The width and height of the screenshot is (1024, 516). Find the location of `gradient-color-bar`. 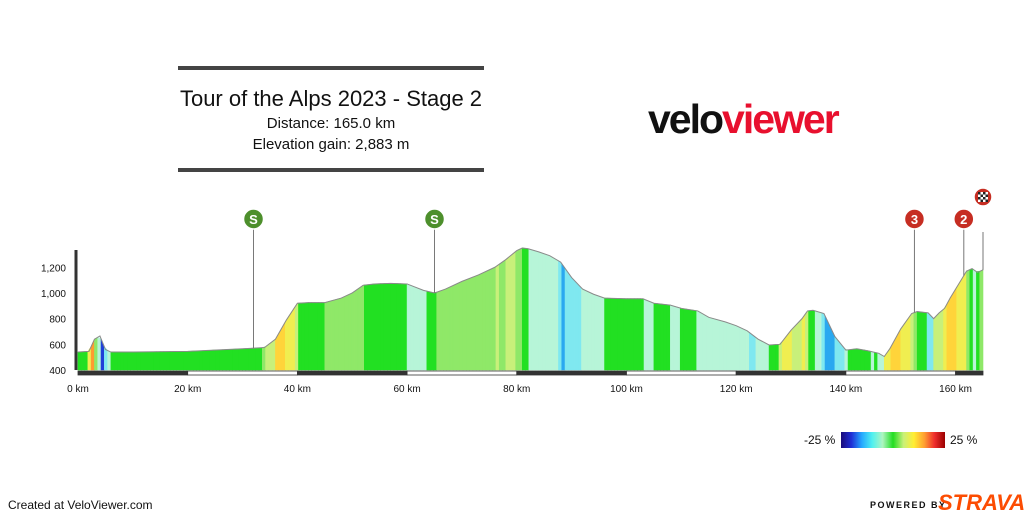

gradient-color-bar is located at coordinates (893, 440).